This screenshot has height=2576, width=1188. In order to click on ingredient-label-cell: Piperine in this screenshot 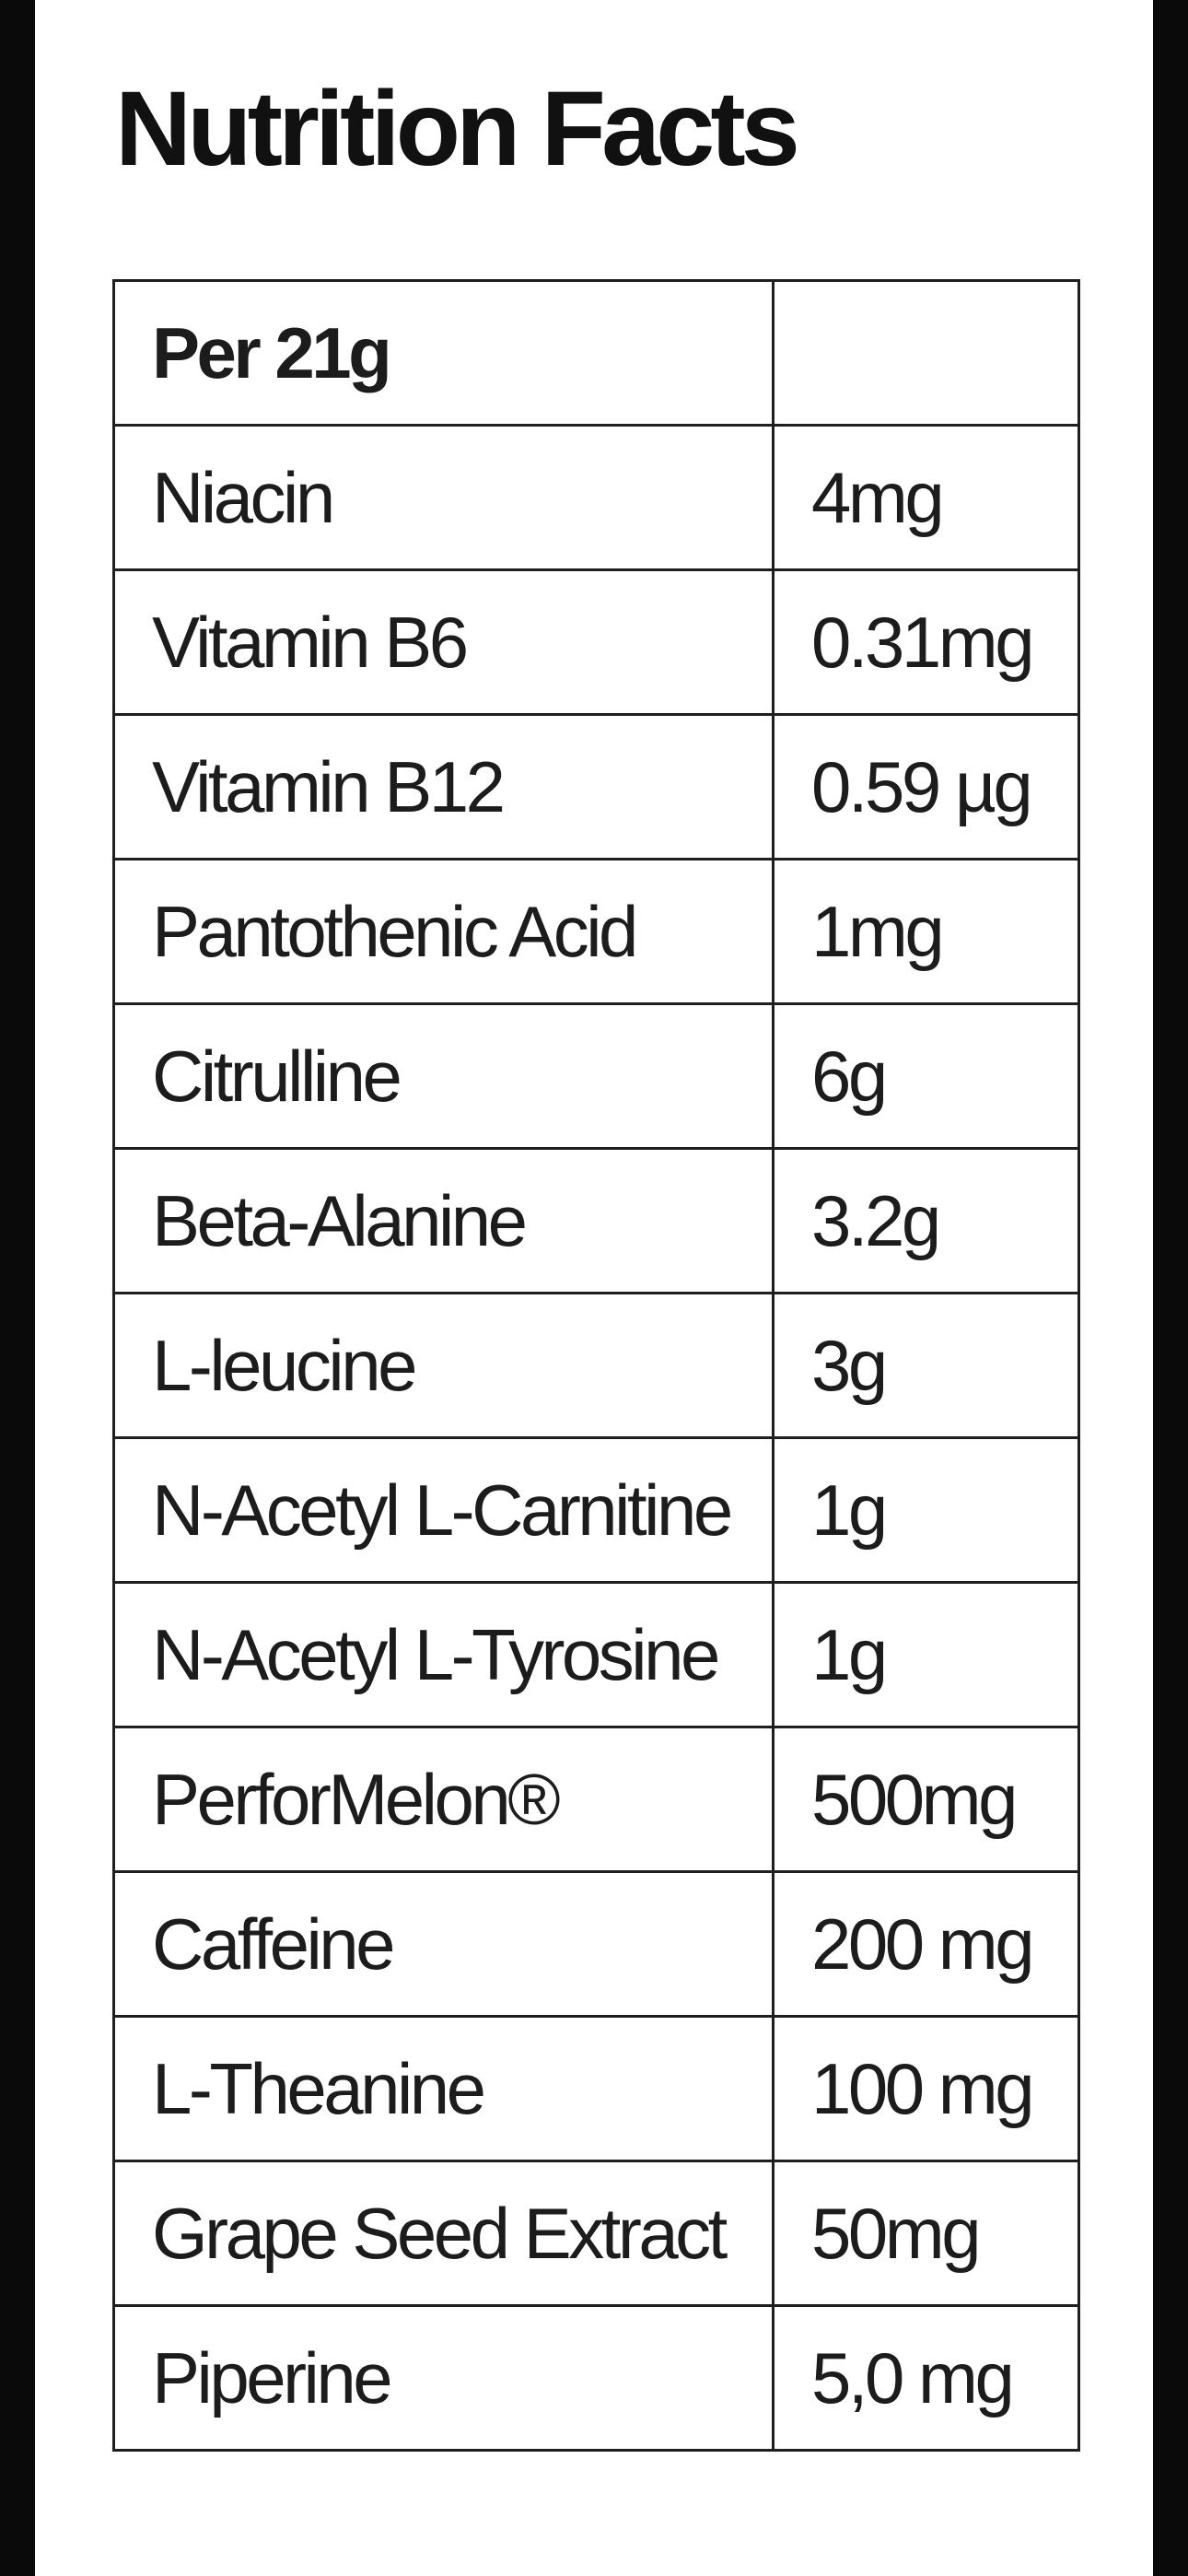, I will do `click(444, 2378)`.